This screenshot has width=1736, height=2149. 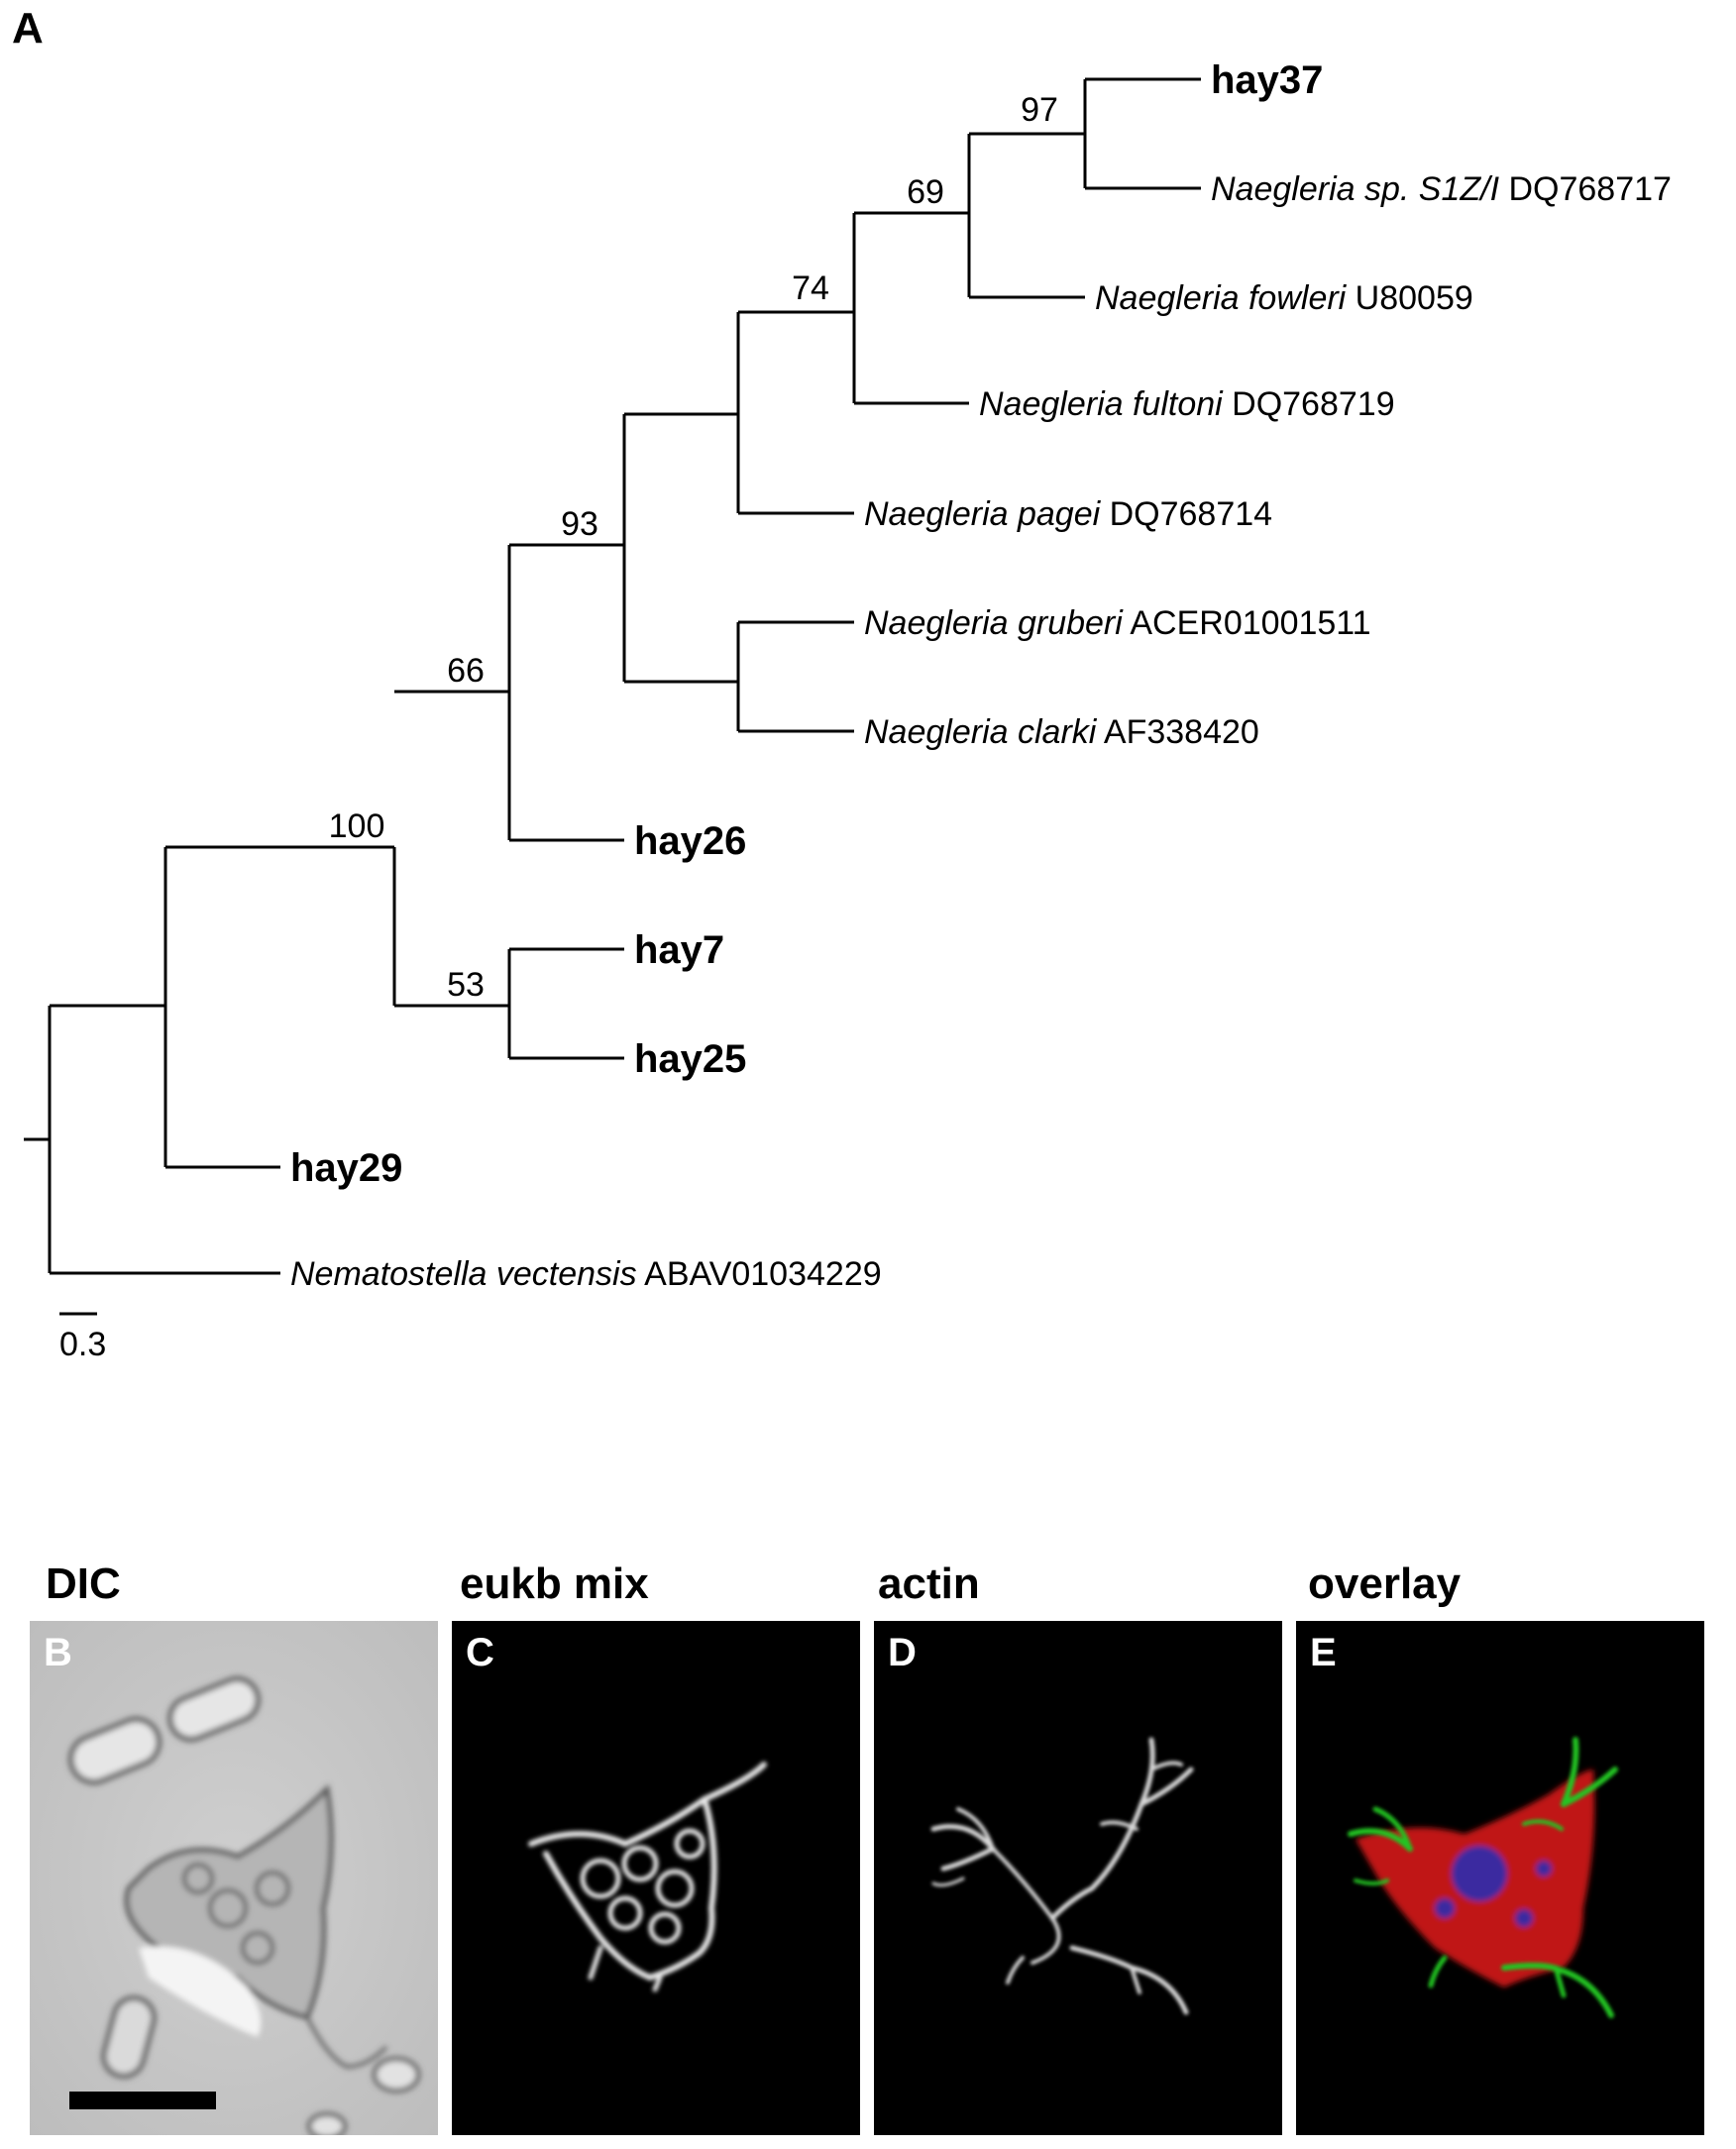 I want to click on panel-d-title: actin, so click(x=929, y=1584).